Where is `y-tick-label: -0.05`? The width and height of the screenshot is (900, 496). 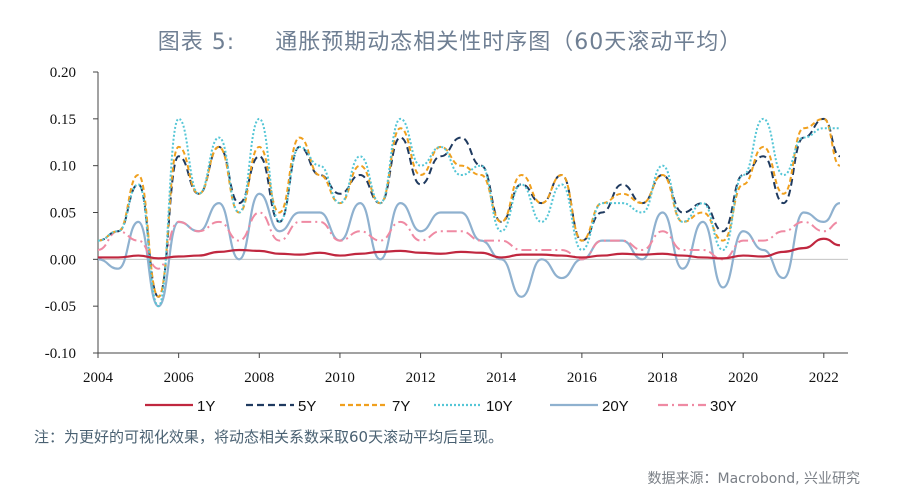
y-tick-label: -0.05 is located at coordinates (60, 307).